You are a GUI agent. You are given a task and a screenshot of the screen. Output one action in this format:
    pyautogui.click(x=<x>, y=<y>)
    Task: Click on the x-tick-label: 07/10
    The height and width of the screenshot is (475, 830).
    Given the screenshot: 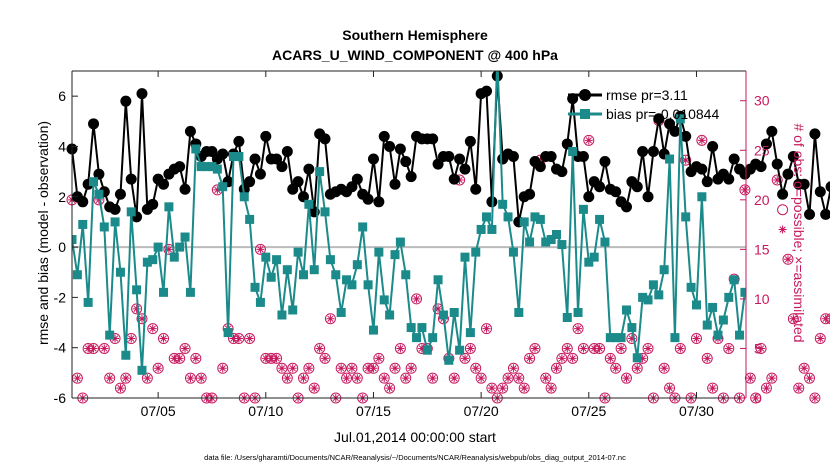 What is the action you would take?
    pyautogui.click(x=265, y=411)
    